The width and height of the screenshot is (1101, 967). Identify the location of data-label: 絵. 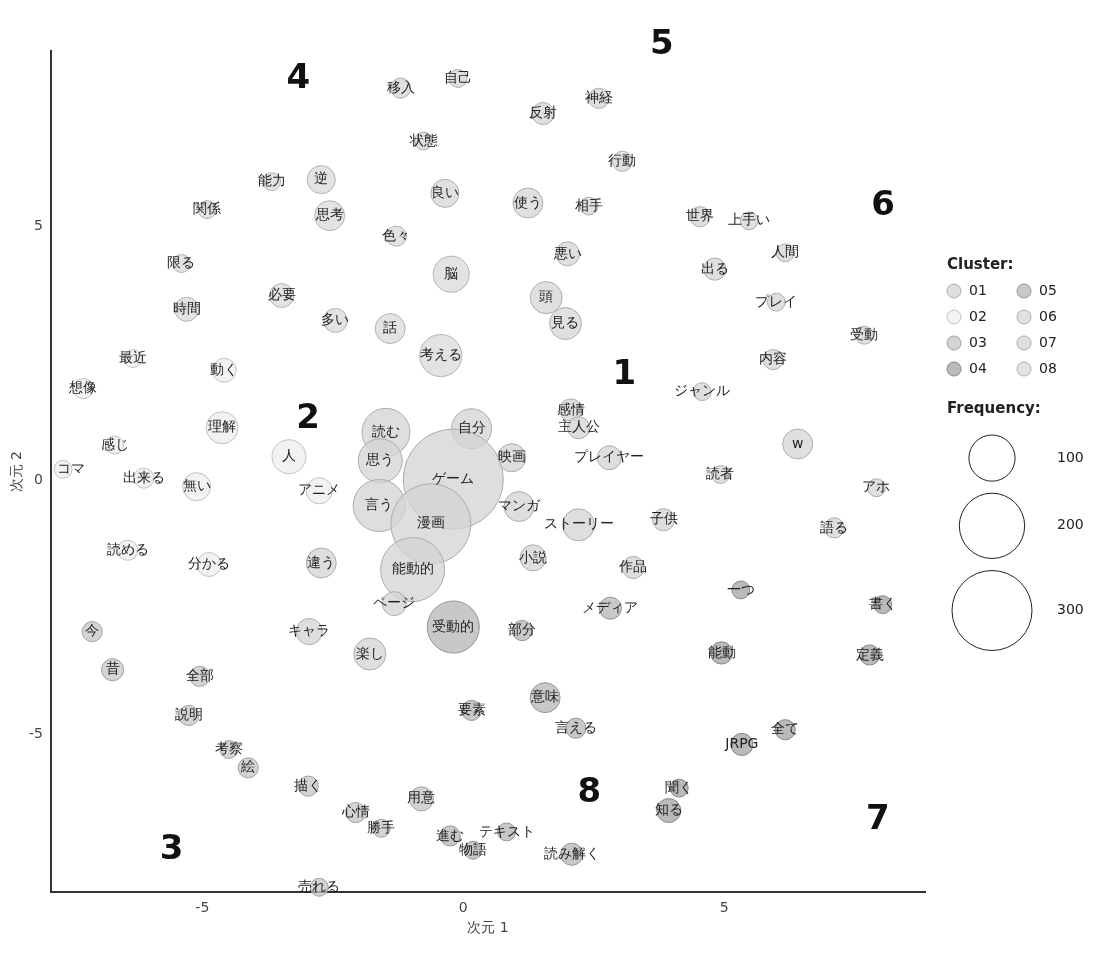
(248, 766).